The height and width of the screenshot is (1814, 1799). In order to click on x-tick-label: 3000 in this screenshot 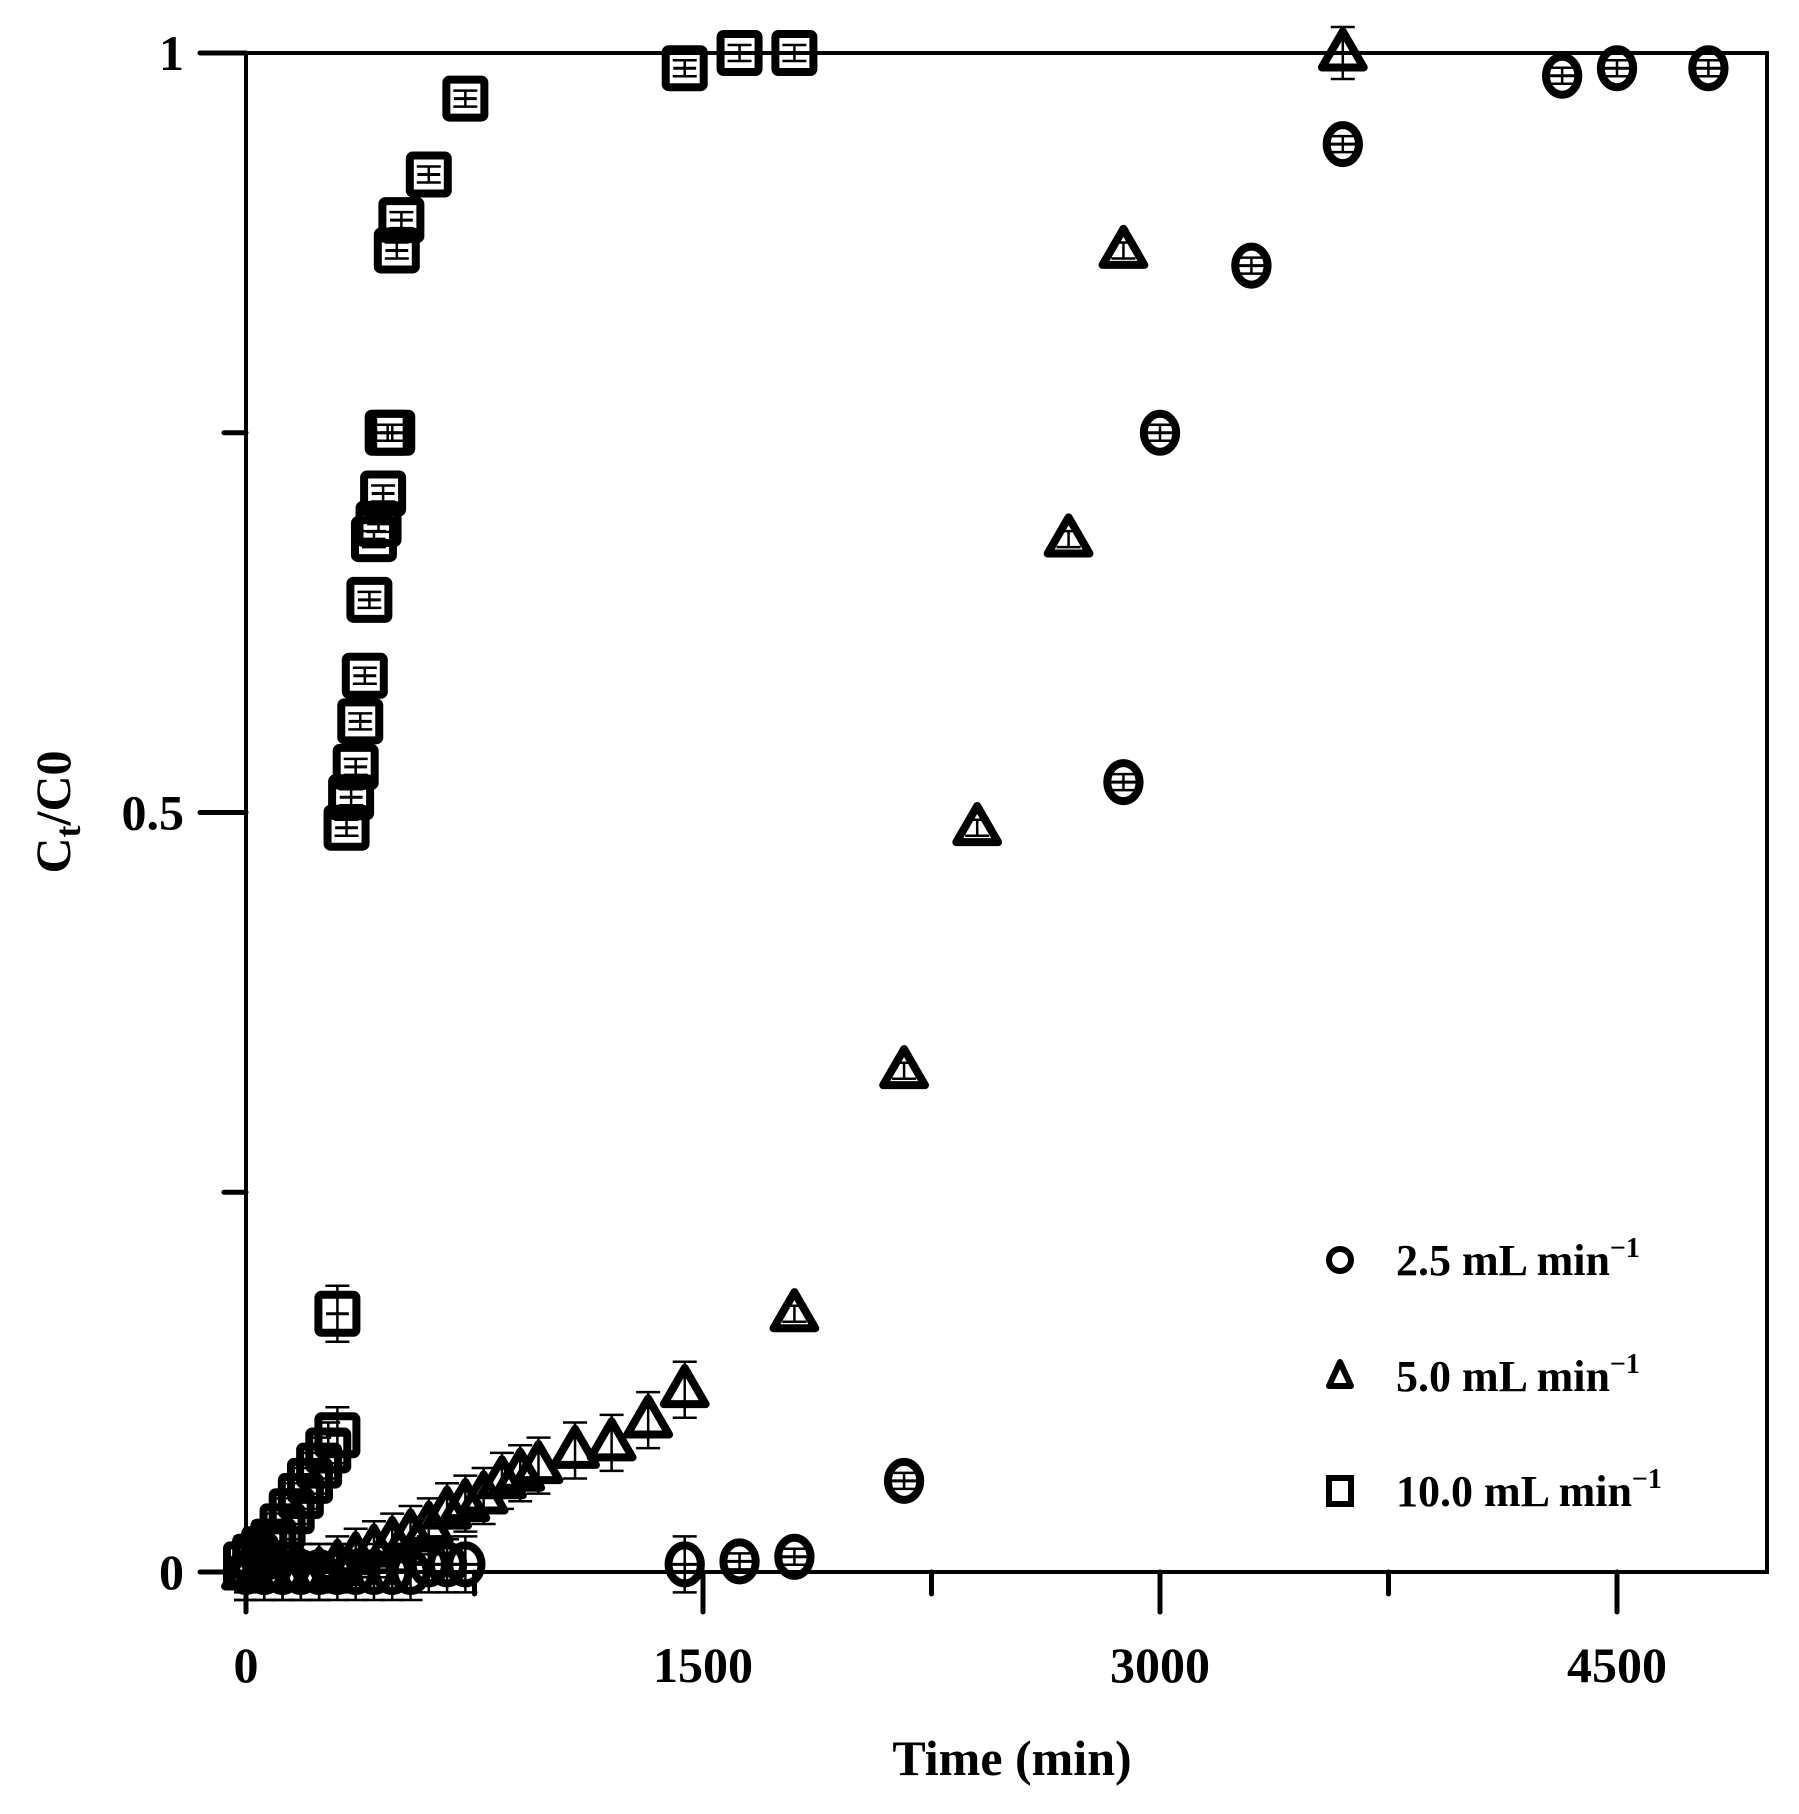, I will do `click(1160, 1665)`.